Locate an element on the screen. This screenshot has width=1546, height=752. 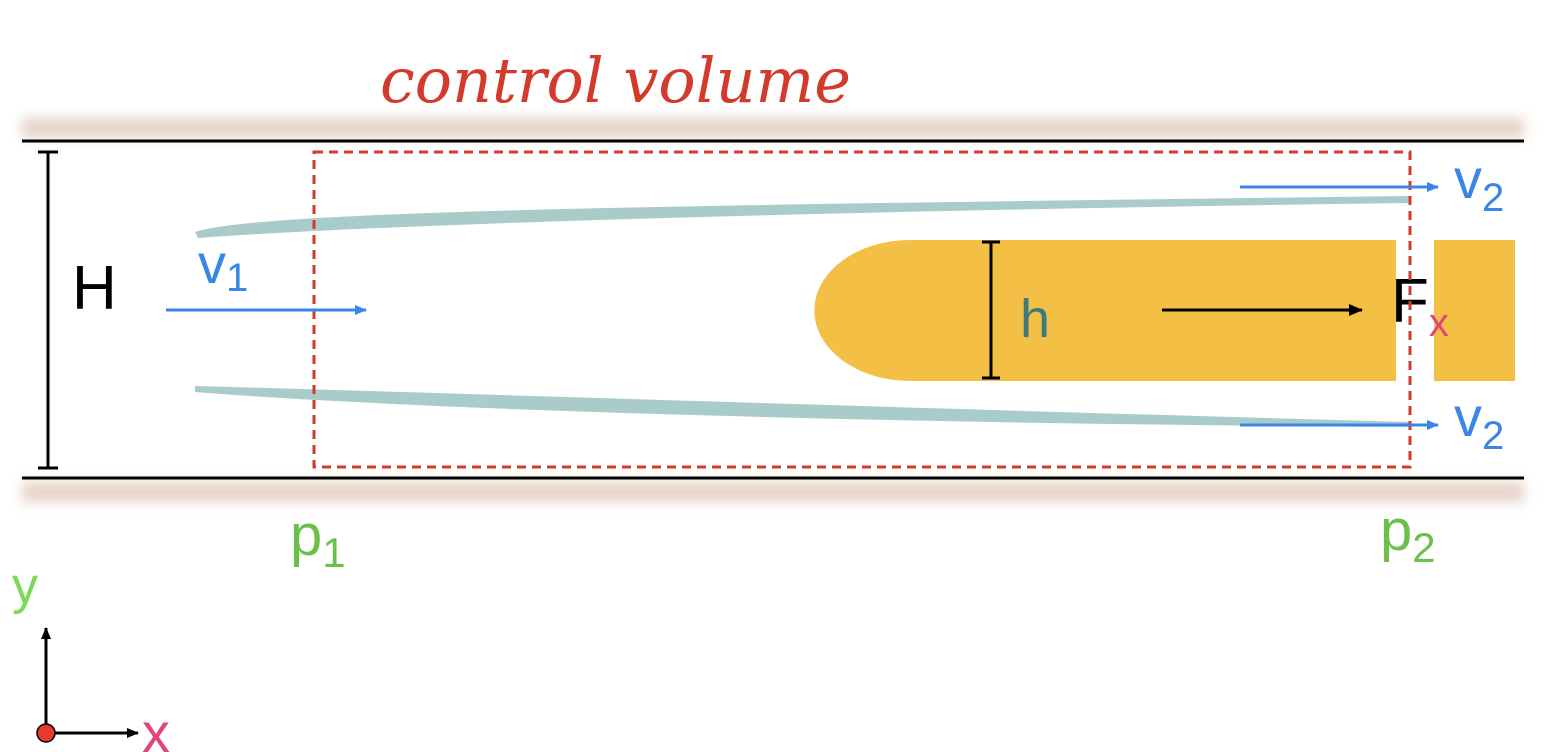
channel-height-dimension is located at coordinates (48, 310).